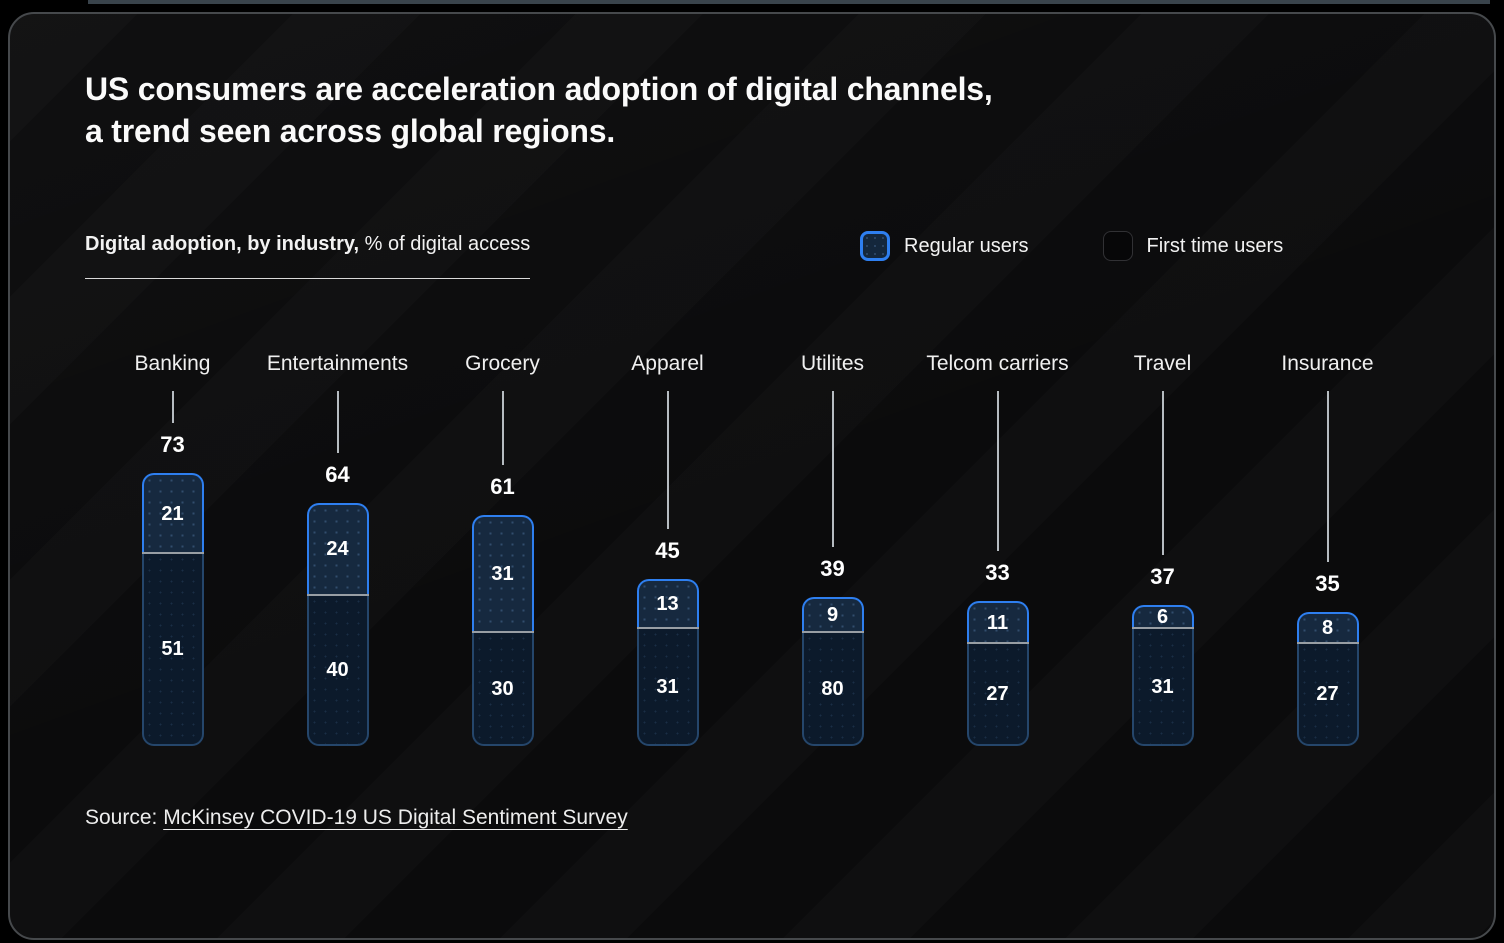 The height and width of the screenshot is (943, 1504). I want to click on legend-item-regular-users: Regular users, so click(944, 246).